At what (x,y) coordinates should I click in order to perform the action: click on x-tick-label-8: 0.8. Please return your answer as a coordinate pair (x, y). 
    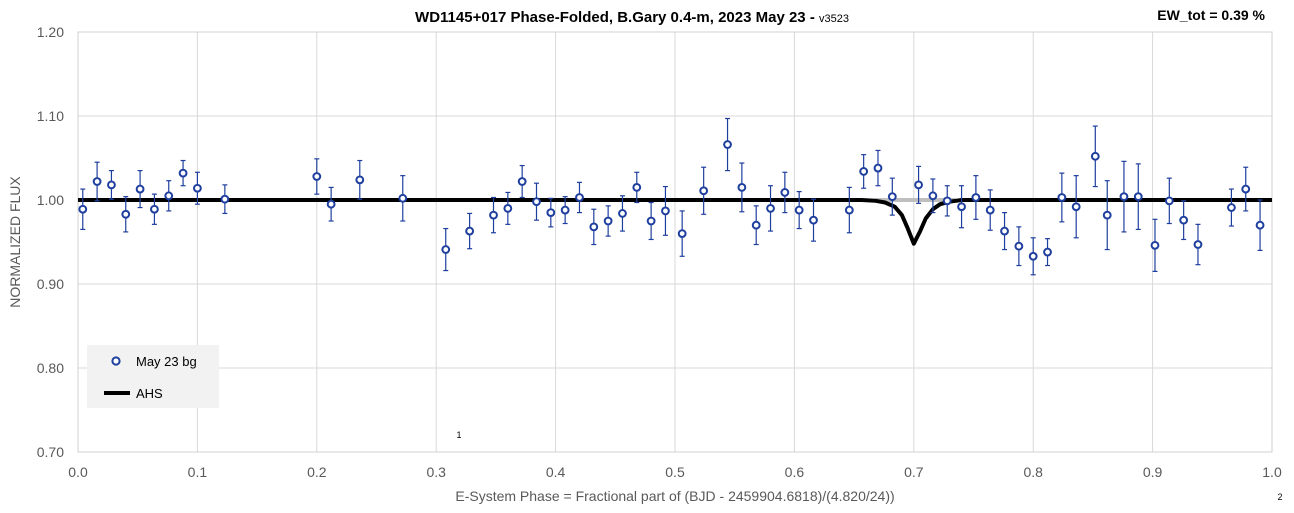
    Looking at the image, I should click on (1033, 472).